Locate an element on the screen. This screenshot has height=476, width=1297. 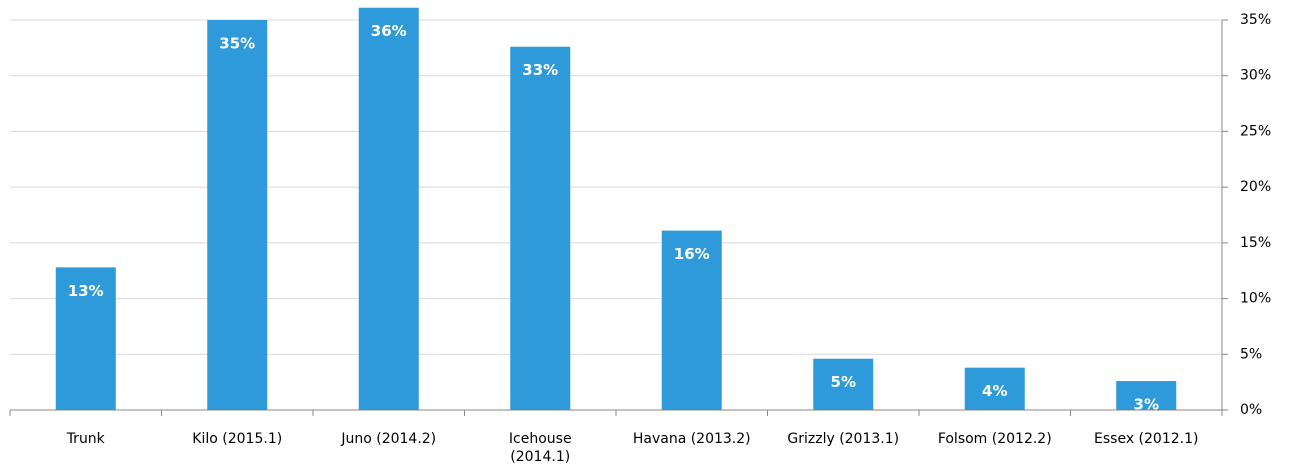
value-label: 3% is located at coordinates (1146, 405).